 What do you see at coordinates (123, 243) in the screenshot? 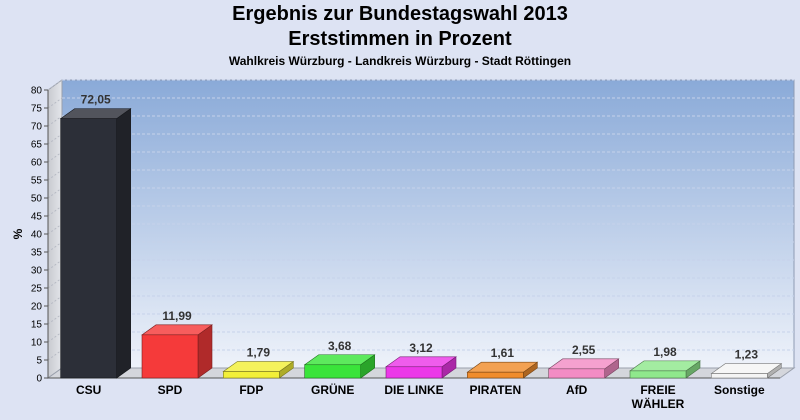
I see `bar-side-face` at bounding box center [123, 243].